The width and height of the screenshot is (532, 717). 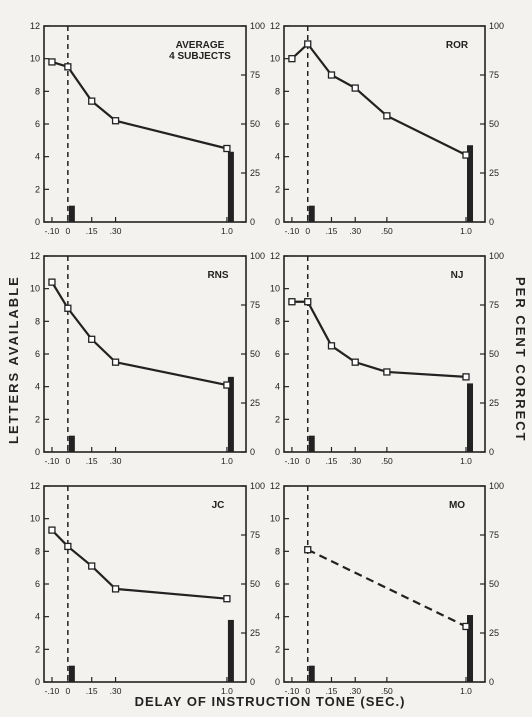 I want to click on panel-title: ROR, so click(x=457, y=45).